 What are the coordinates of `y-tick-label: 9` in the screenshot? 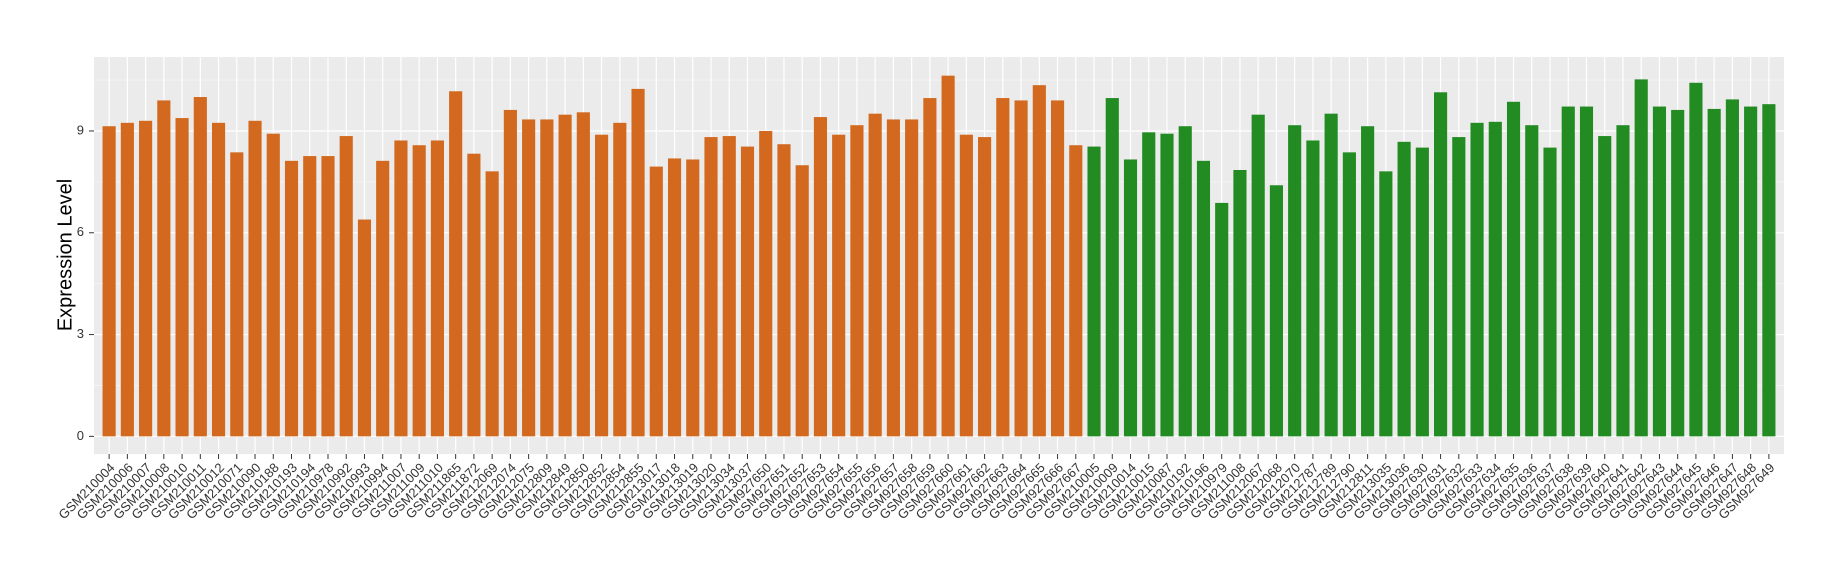 It's located at (80, 129).